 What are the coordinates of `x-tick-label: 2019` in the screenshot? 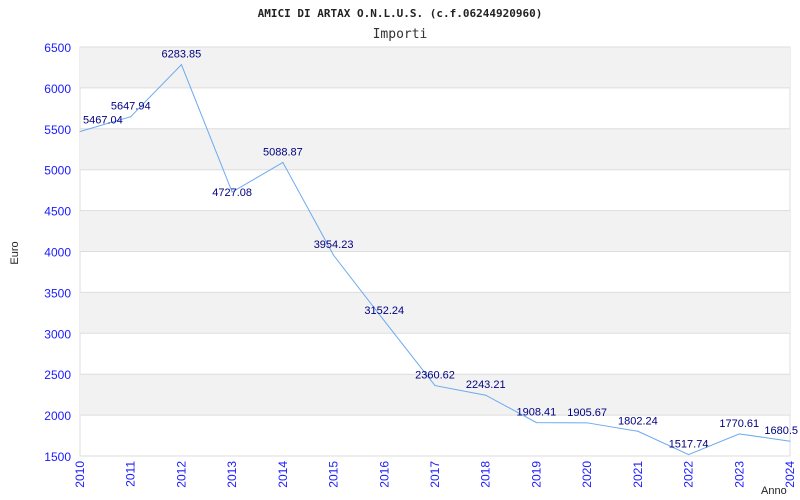 It's located at (536, 474).